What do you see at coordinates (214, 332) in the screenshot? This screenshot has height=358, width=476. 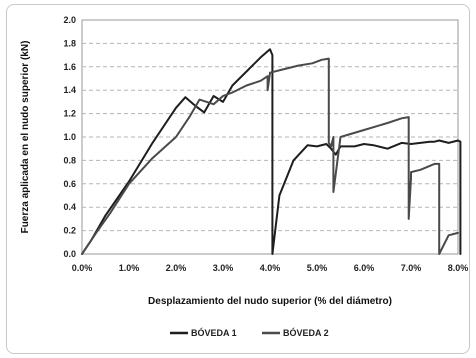 I see `legend-label-boveda-1: BÓVEDA 1` at bounding box center [214, 332].